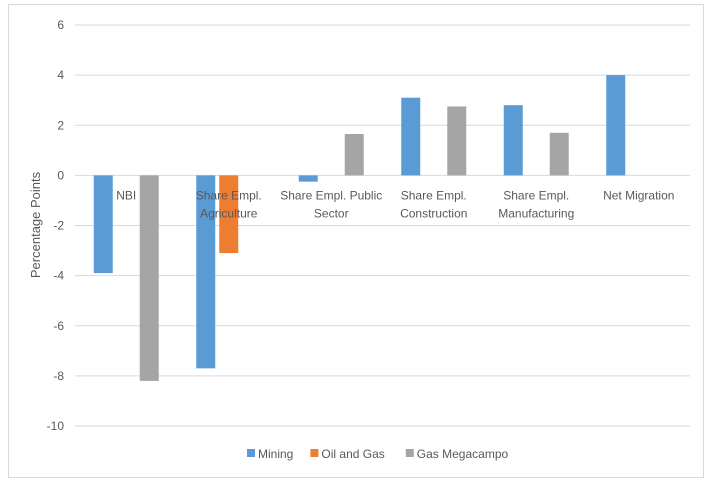  What do you see at coordinates (638, 195) in the screenshot?
I see `category-label: Net Migration` at bounding box center [638, 195].